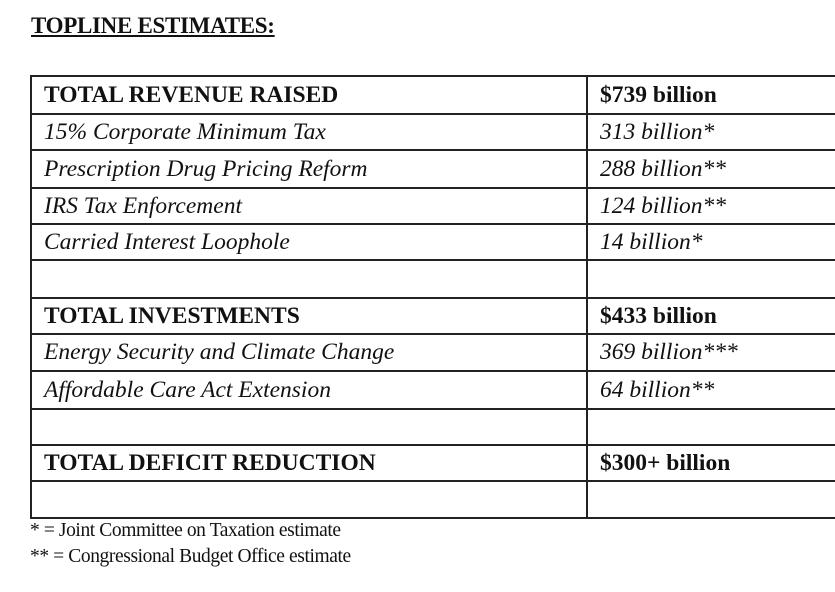  I want to click on row-value: 369 billion***, so click(710, 352).